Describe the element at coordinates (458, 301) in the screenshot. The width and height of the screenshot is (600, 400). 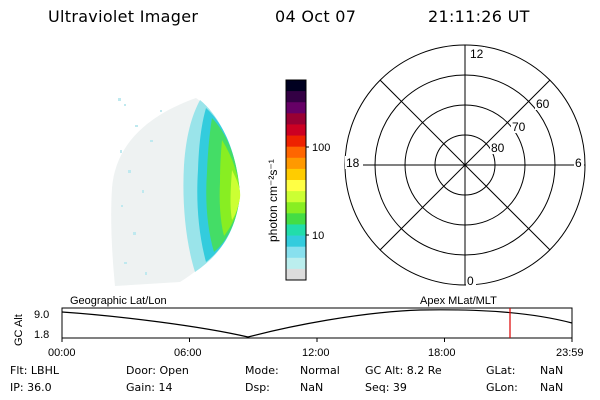
I see `orbit-right-title: Apex MLat/MLT` at that location.